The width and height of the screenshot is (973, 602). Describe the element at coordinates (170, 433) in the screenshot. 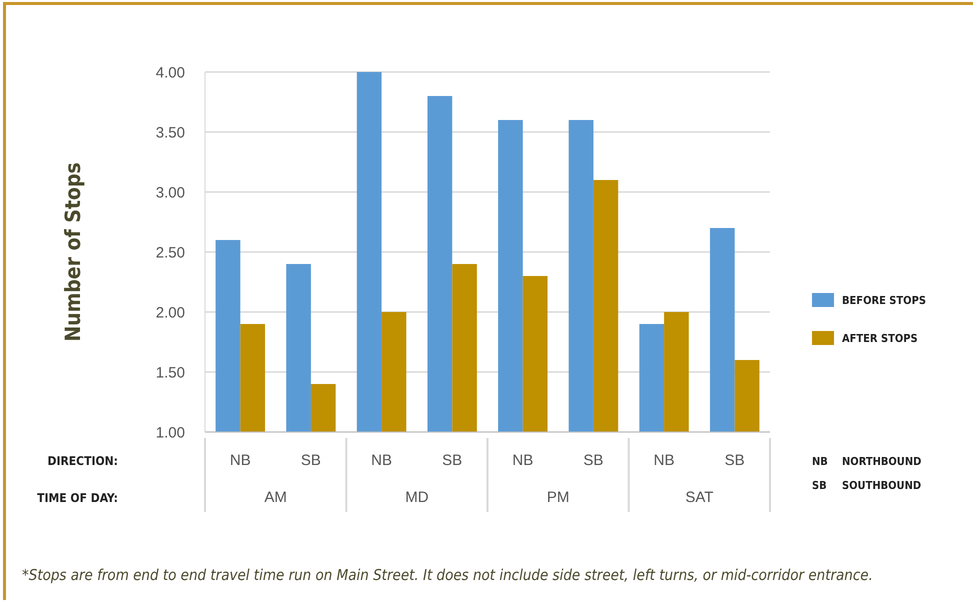

I see `y-tick-label: 1.00` at that location.